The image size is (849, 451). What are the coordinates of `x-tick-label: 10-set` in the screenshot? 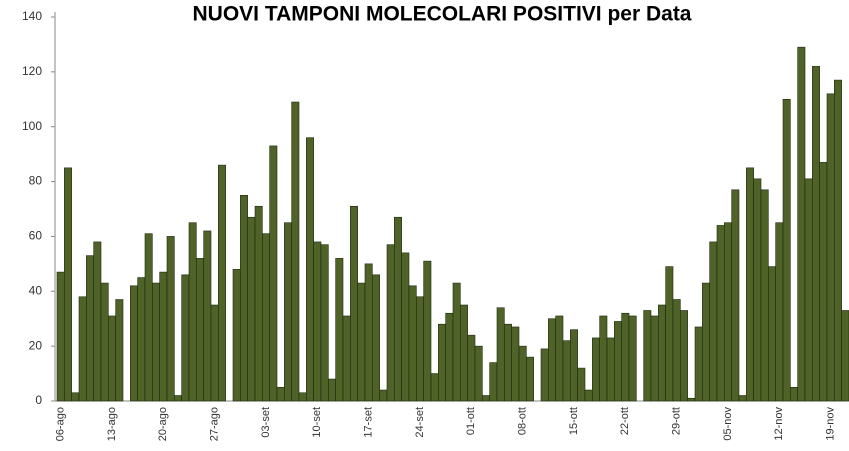 It's located at (317, 422).